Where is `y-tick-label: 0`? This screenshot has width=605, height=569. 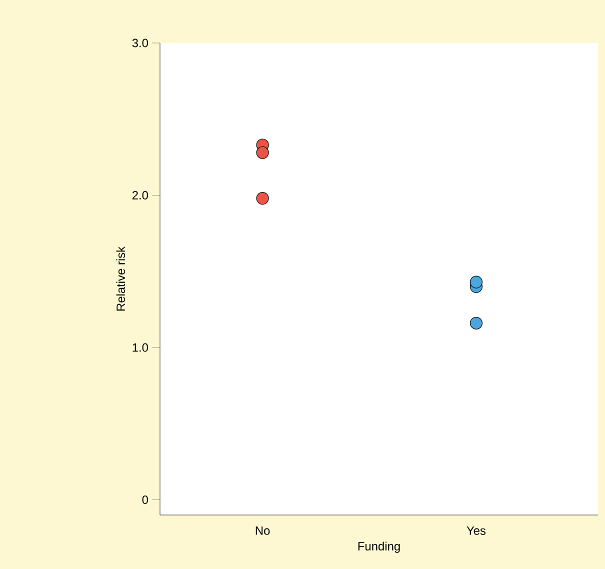
y-tick-label: 0 is located at coordinates (145, 500).